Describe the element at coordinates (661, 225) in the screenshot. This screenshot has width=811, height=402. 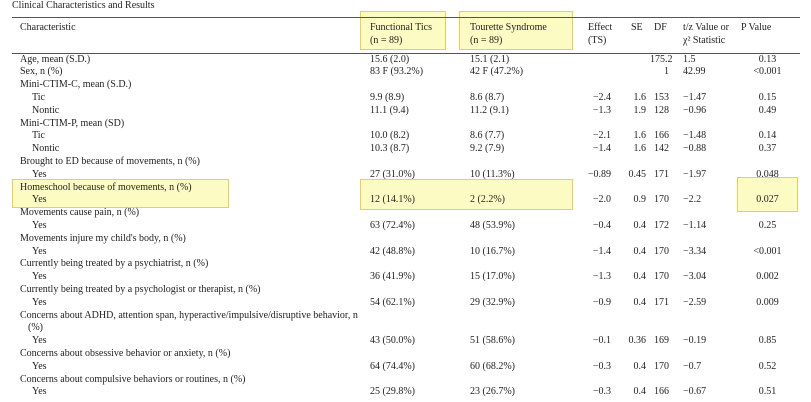
I see `cell: 172` at that location.